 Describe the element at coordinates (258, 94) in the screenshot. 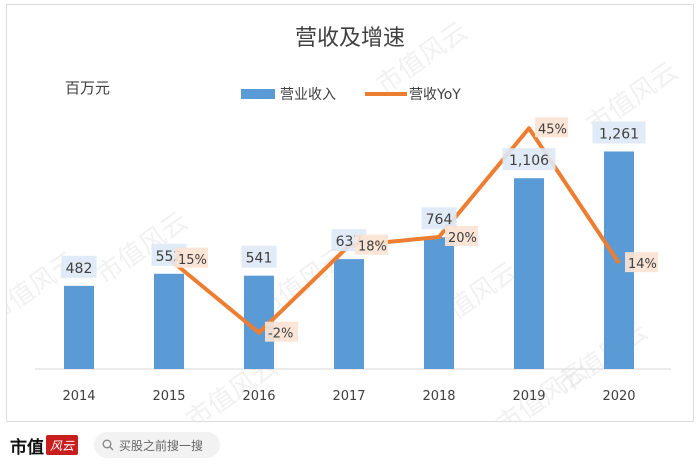

I see `legend-swatch-revenue` at that location.